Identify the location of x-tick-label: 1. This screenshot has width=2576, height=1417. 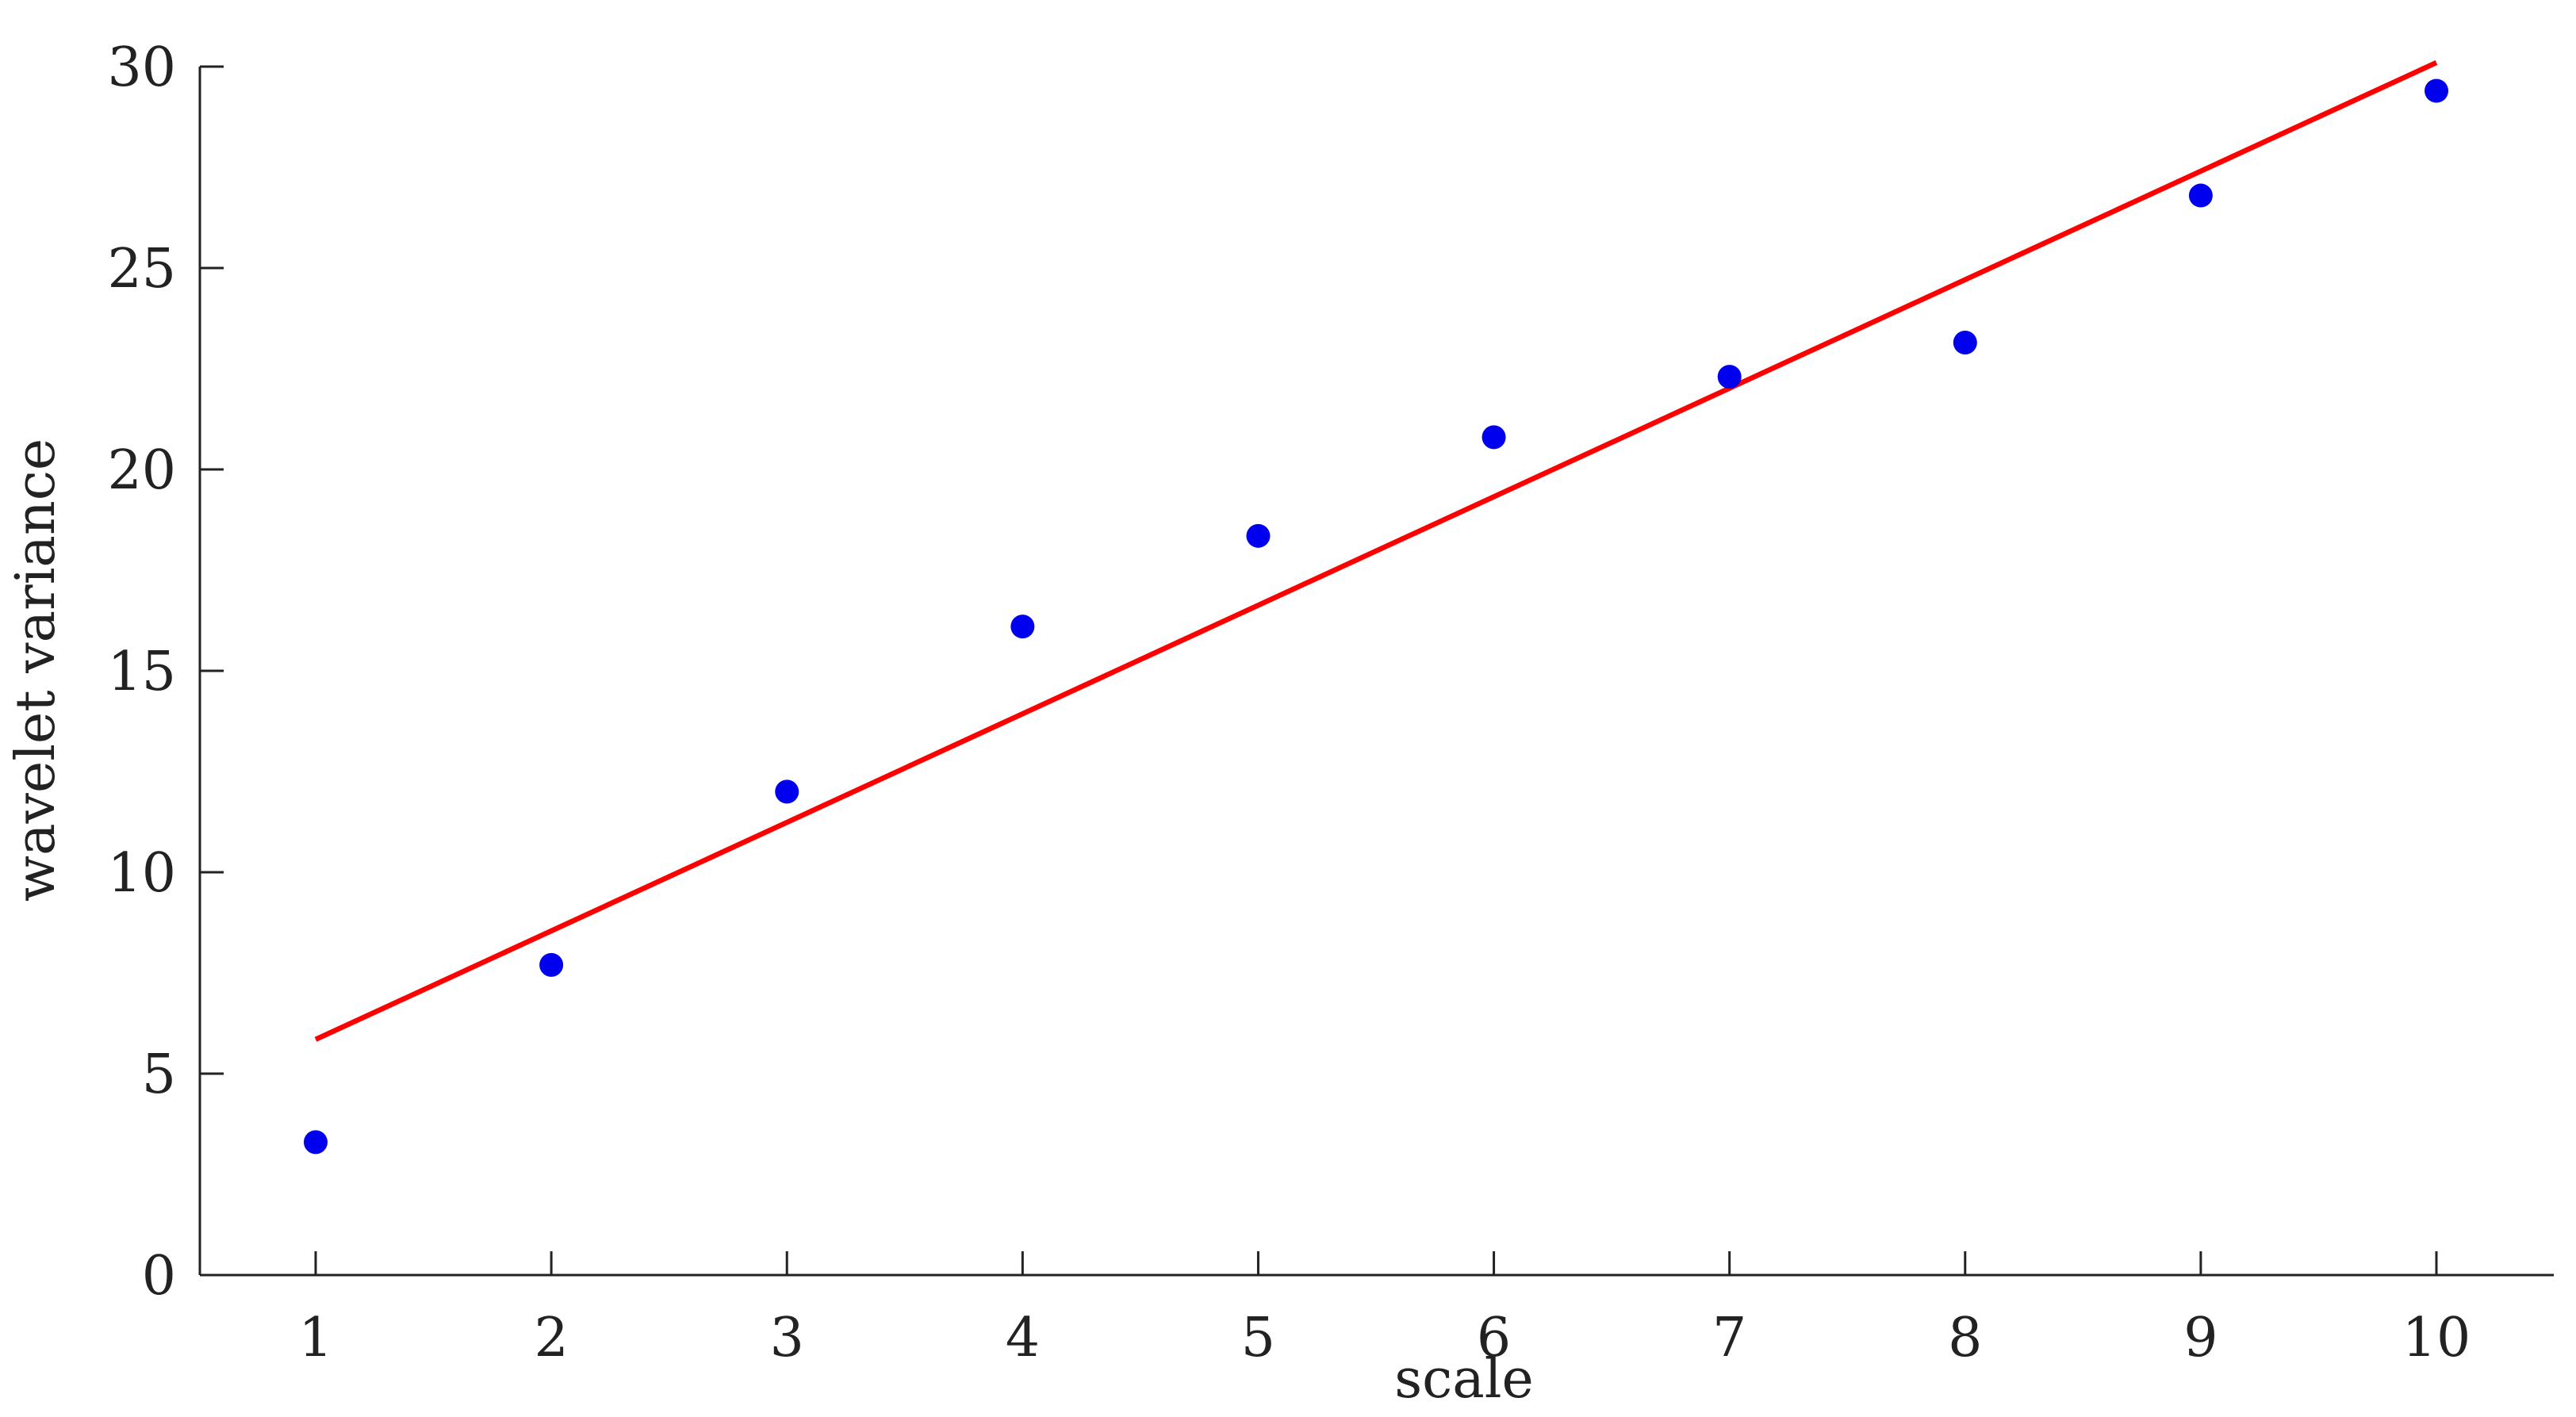
(315, 1338).